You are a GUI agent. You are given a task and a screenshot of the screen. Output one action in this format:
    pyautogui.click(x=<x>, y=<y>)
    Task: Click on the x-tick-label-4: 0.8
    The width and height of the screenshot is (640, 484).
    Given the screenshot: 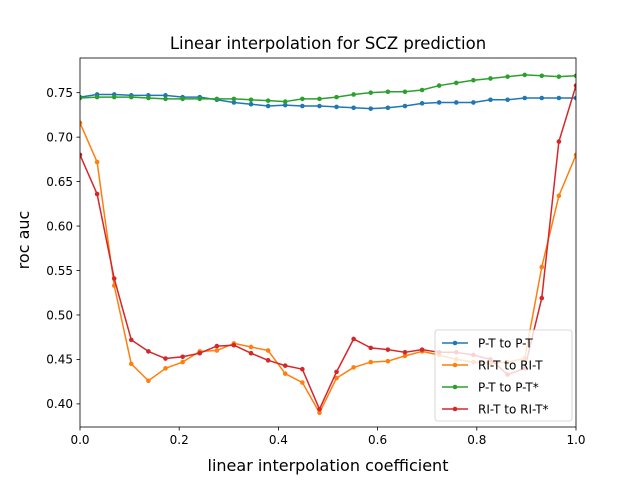 What is the action you would take?
    pyautogui.click(x=476, y=440)
    